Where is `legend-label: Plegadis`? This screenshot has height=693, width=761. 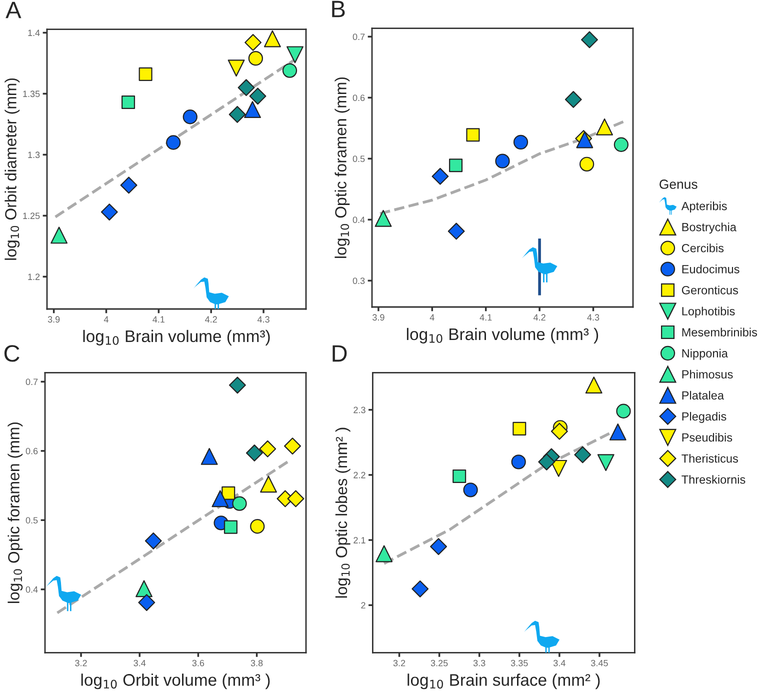
legend-label: Plegadis is located at coordinates (704, 417).